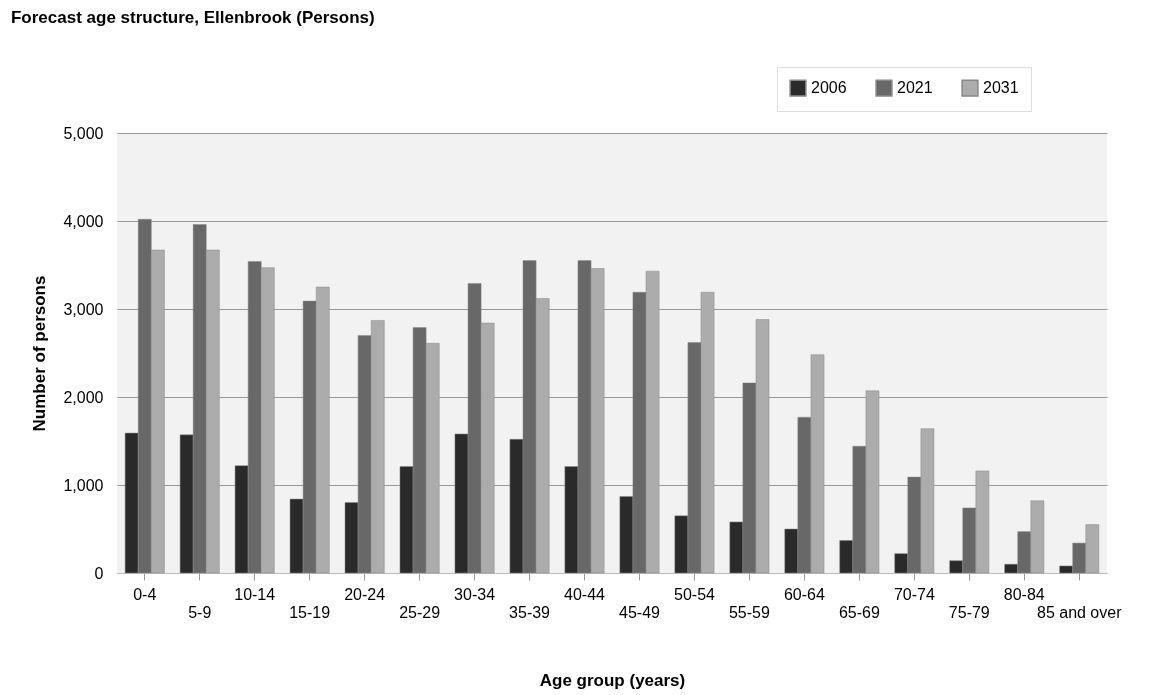  I want to click on legend-label: 2031, so click(1001, 88).